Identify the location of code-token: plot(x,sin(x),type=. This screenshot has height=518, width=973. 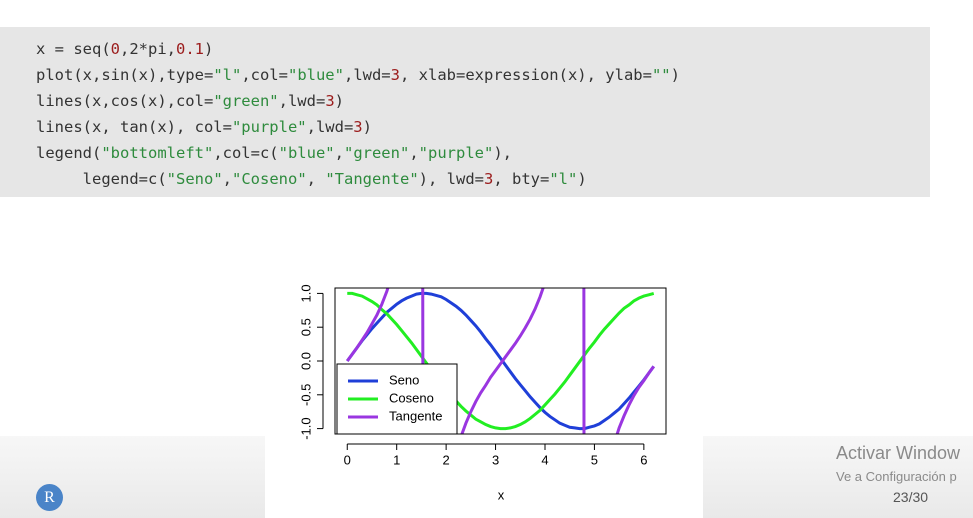
(125, 75).